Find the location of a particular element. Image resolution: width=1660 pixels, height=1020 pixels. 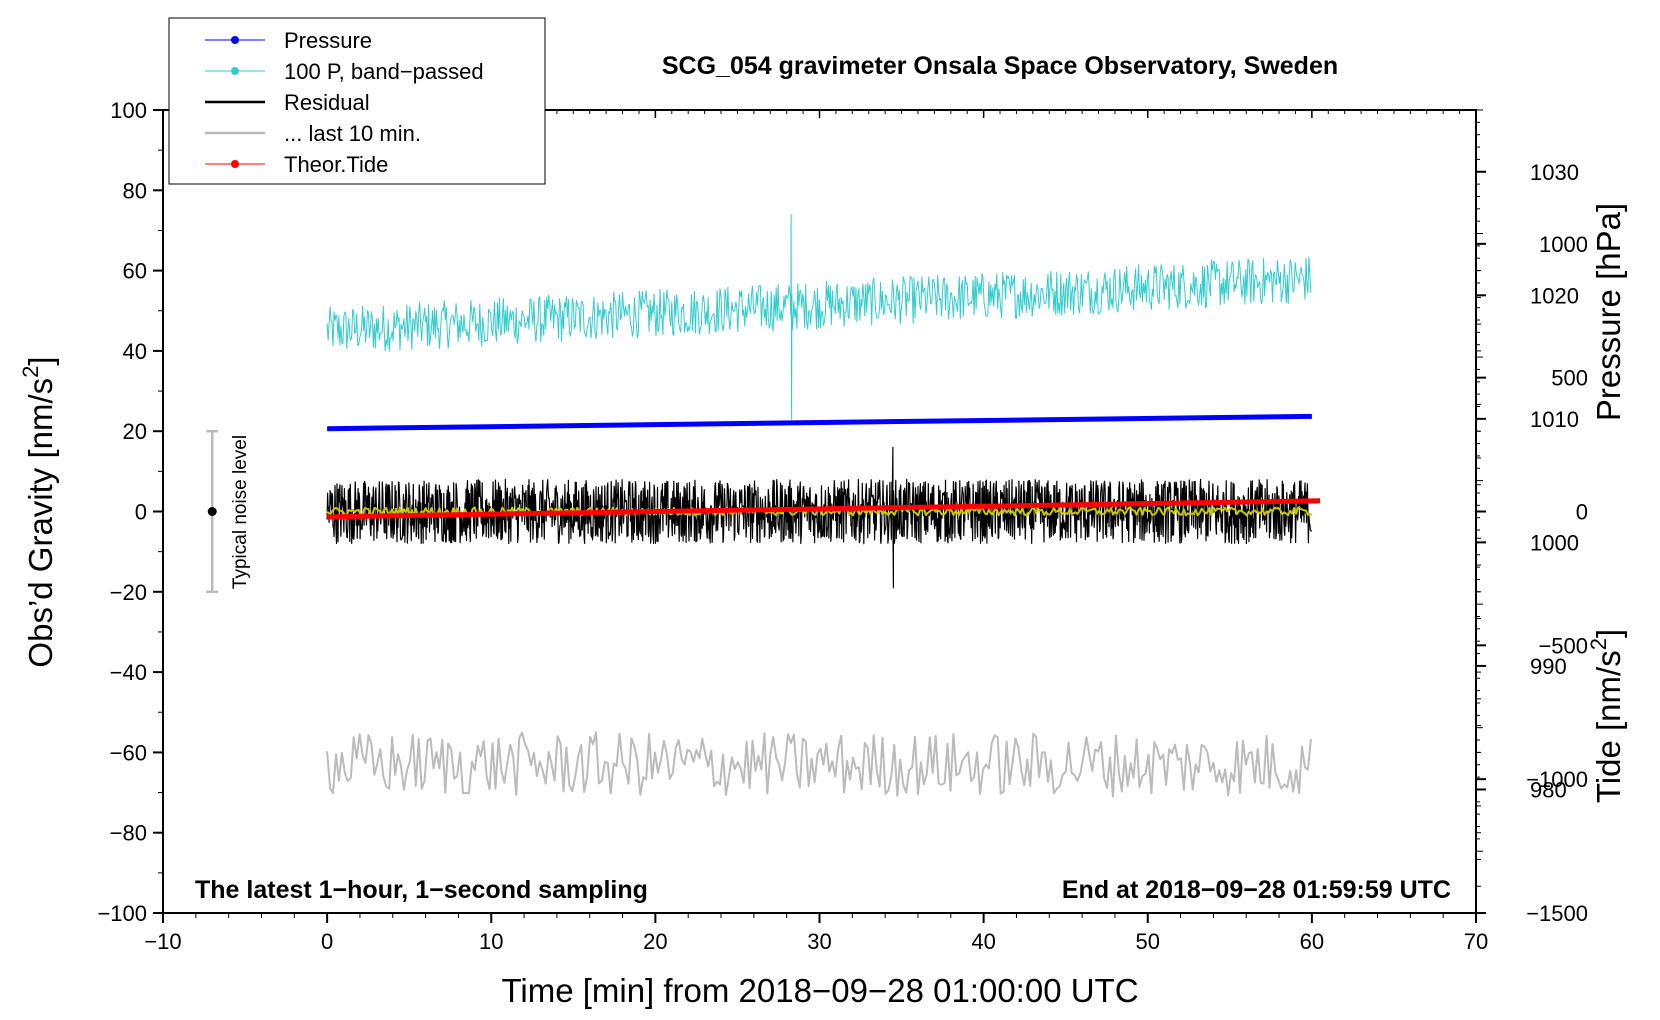

pressure-tick-label: 1020 is located at coordinates (1554, 295).